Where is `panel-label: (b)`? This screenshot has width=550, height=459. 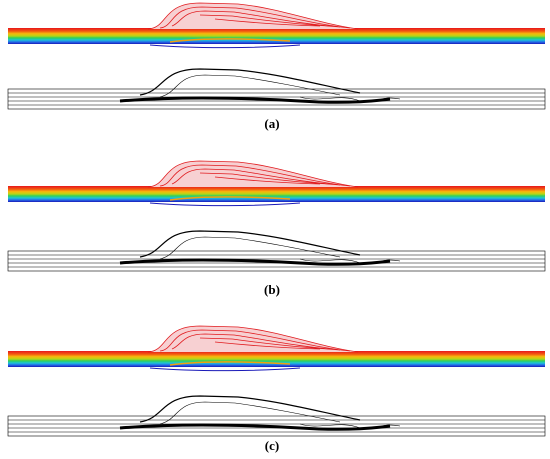 panel-label: (b) is located at coordinates (272, 289).